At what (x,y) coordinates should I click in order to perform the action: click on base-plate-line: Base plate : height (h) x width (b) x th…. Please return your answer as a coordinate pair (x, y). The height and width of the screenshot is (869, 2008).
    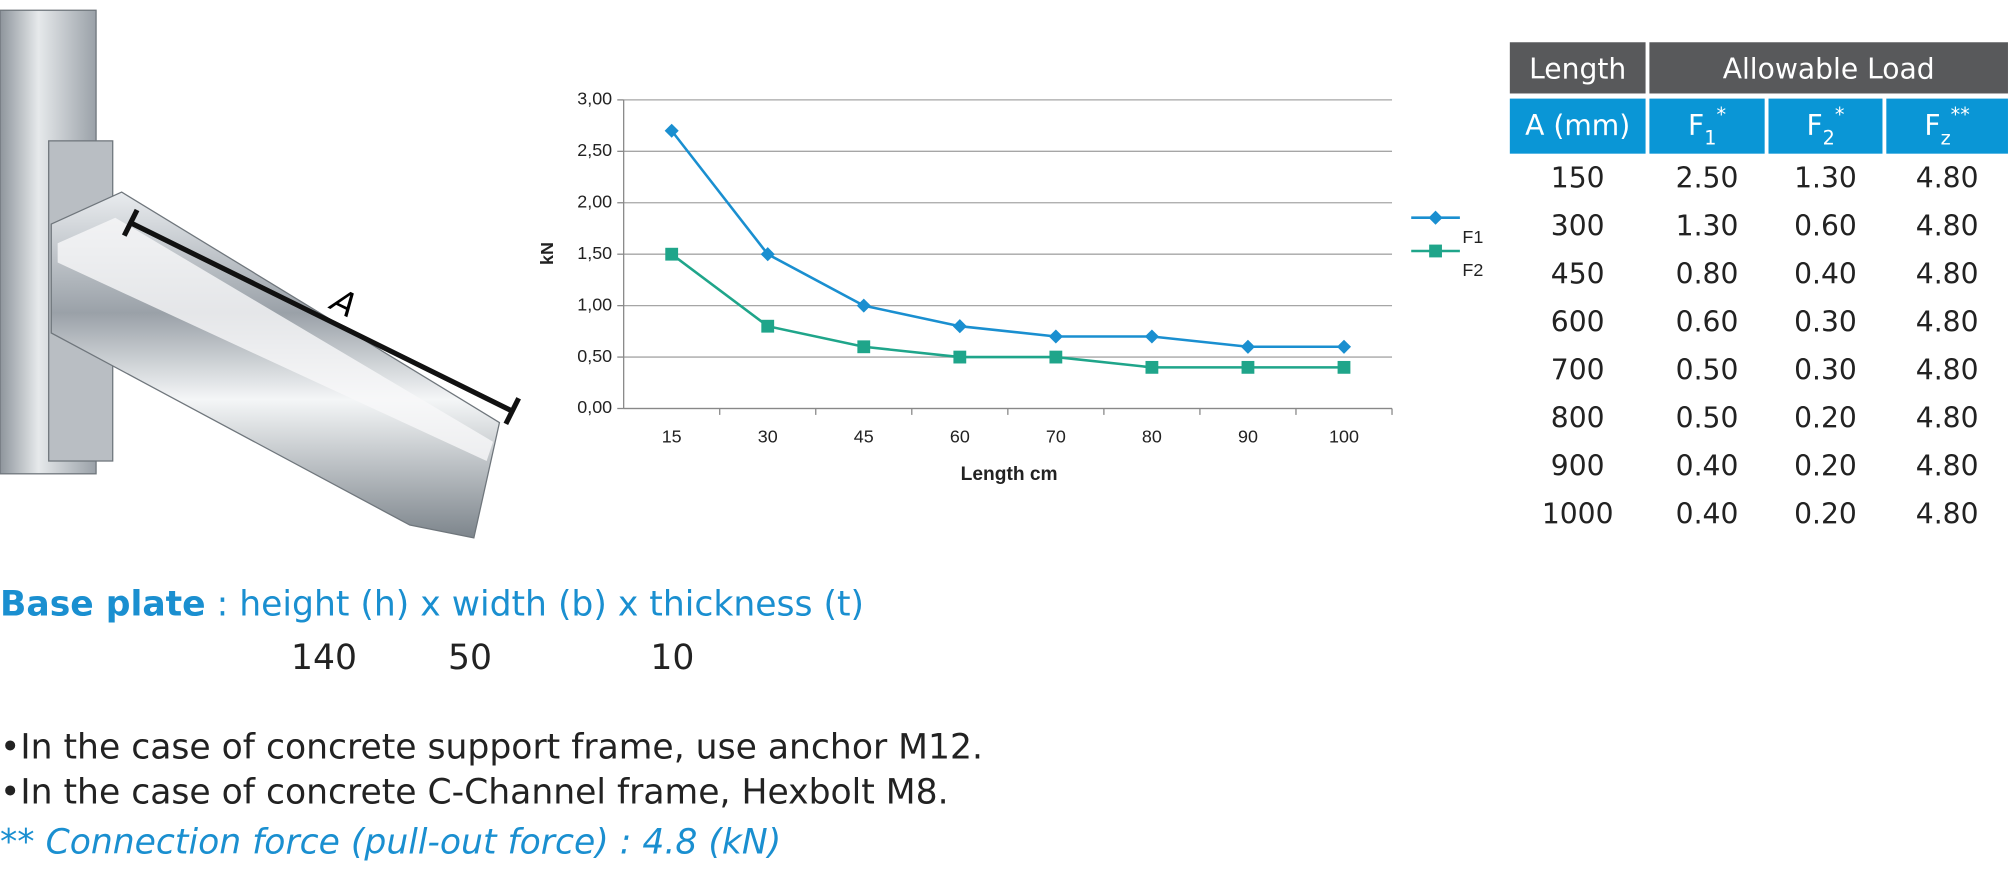
    Looking at the image, I should click on (432, 604).